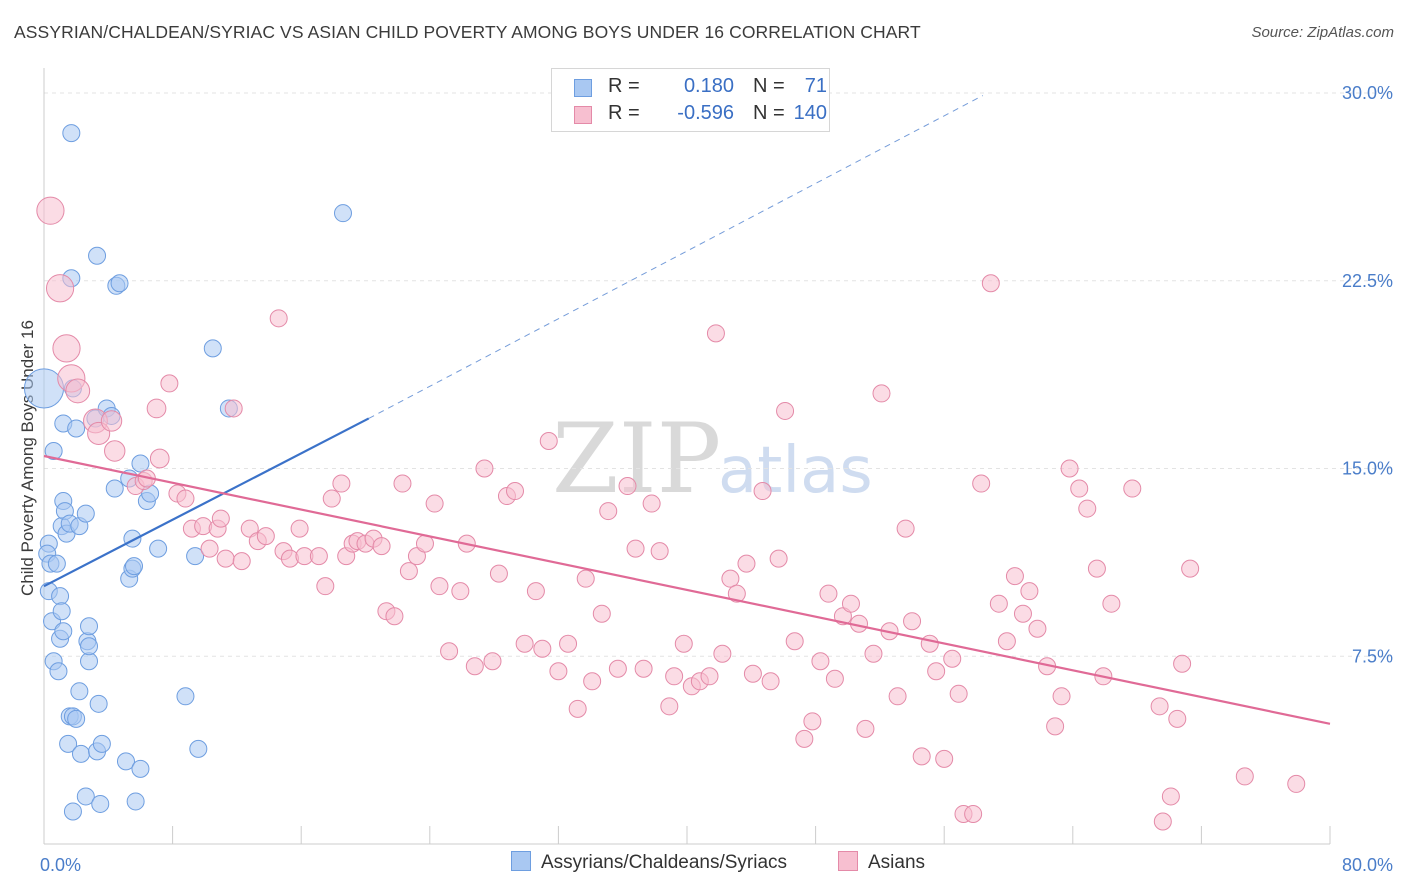 This screenshot has height=892, width=1406. What do you see at coordinates (624, 113) in the screenshot?
I see `legend-r-label: R =` at bounding box center [624, 113].